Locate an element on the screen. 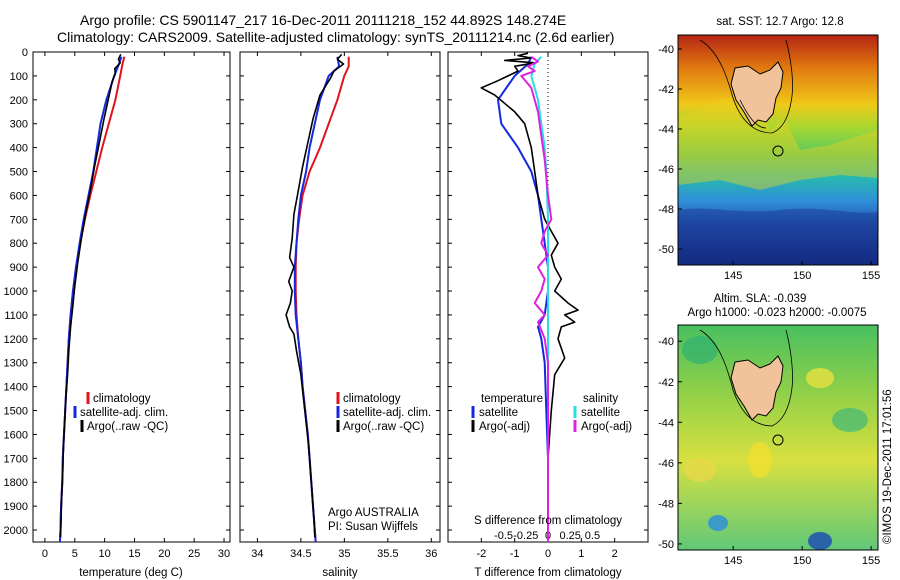 The height and width of the screenshot is (580, 900). sst-isobath-inner is located at coordinates (753, 114).